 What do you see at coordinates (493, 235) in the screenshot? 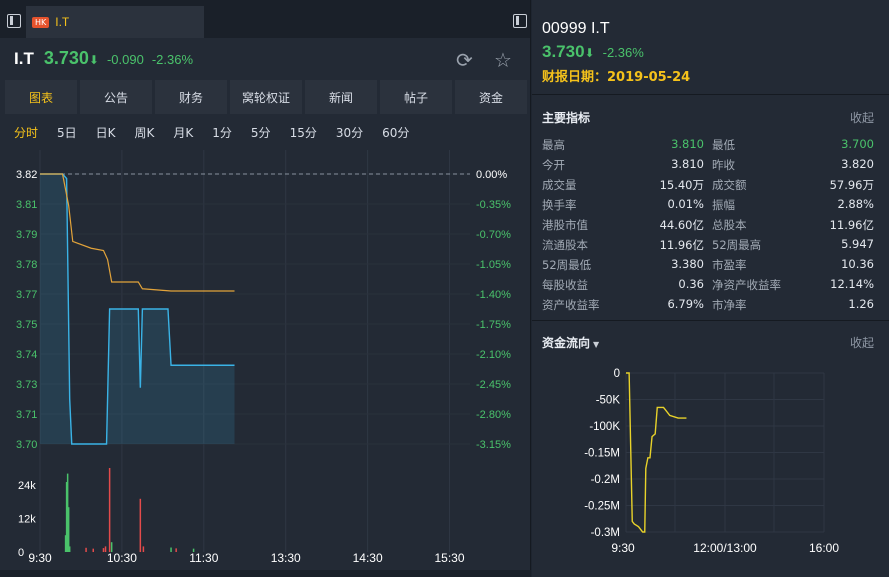
I see `y-tick-pct-label: -0.70%` at bounding box center [493, 235].